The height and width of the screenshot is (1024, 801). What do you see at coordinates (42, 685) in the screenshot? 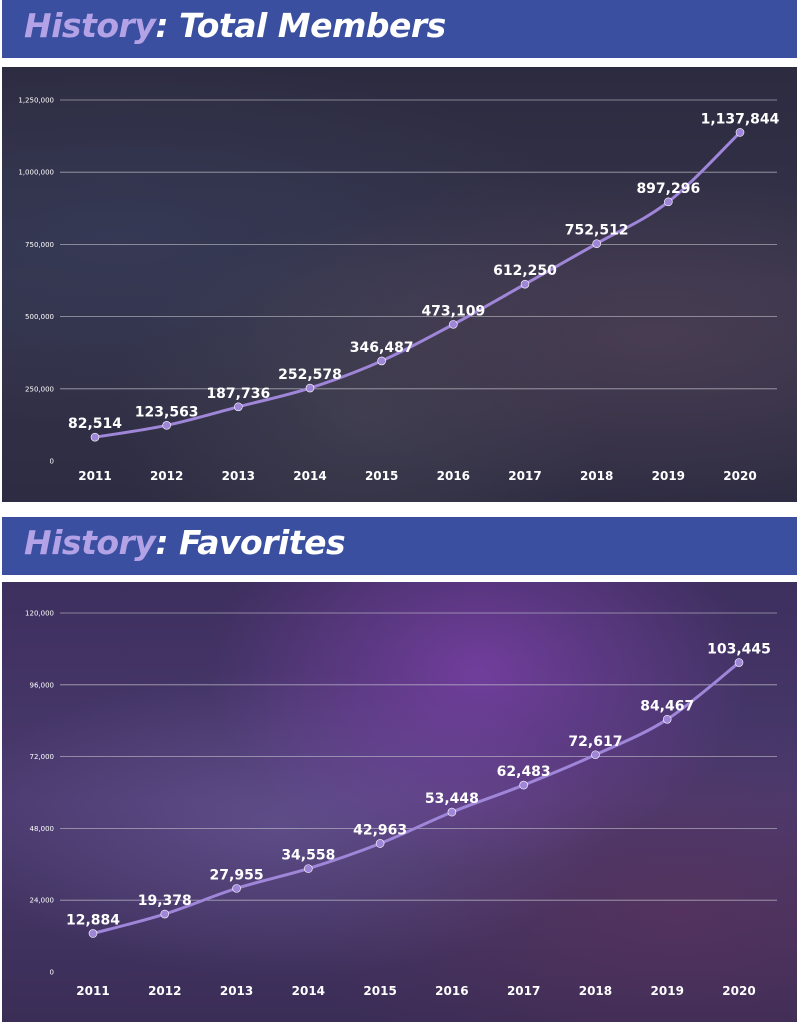
I see `favorites-y-tick-label: 96,000` at bounding box center [42, 685].